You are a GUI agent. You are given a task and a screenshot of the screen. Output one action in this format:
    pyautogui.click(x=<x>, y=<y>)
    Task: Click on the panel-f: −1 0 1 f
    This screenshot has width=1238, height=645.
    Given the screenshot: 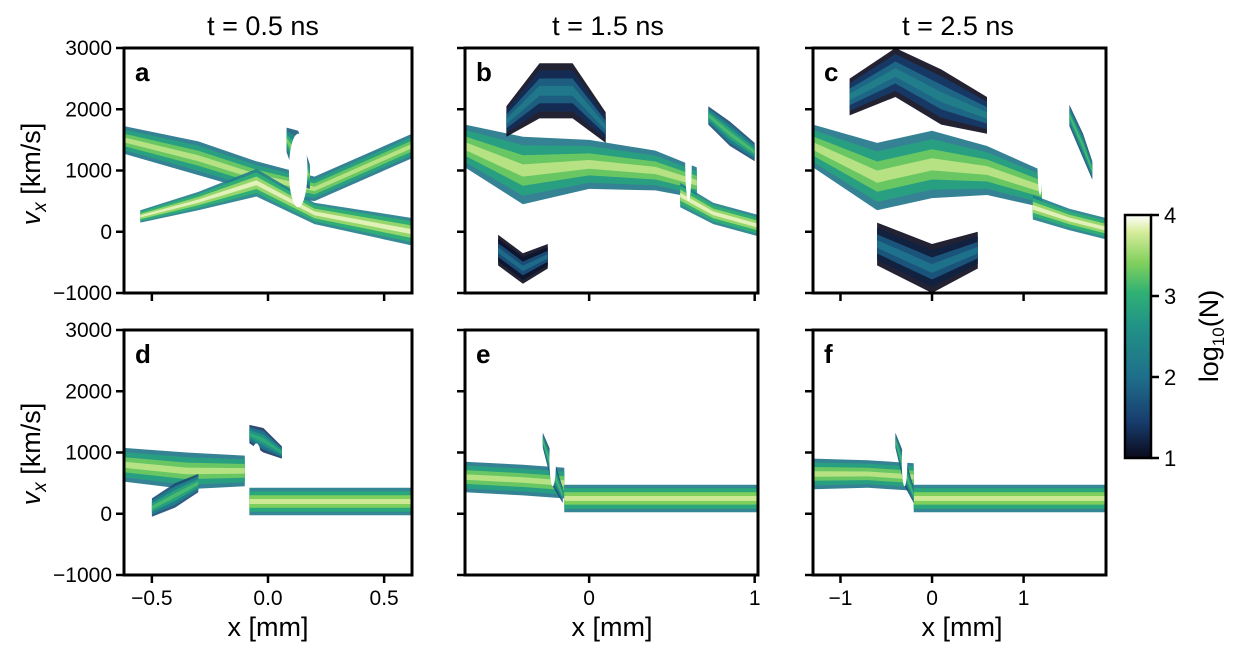 What is the action you would take?
    pyautogui.click(x=956, y=469)
    